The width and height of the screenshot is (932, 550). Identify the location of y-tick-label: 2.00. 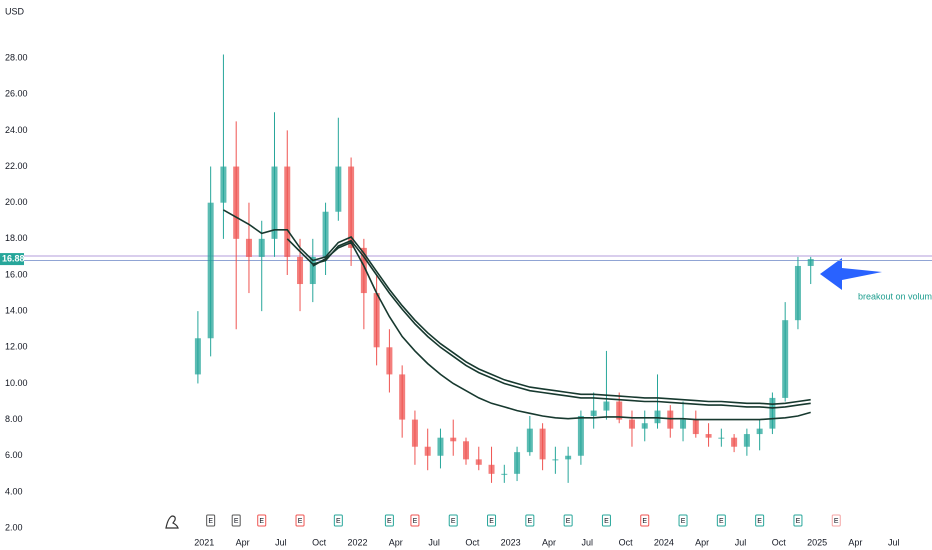
(14, 527).